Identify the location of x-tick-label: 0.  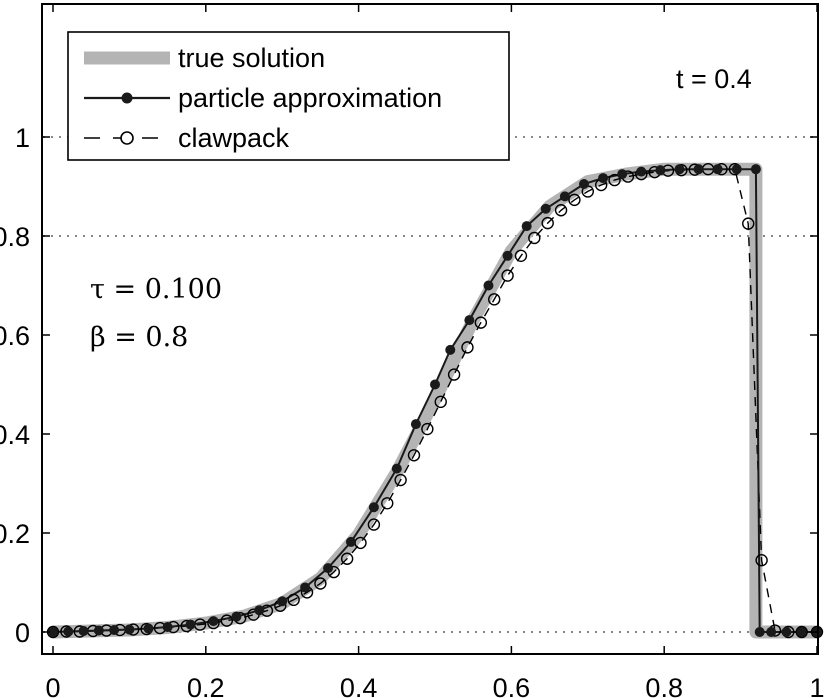
(52, 685).